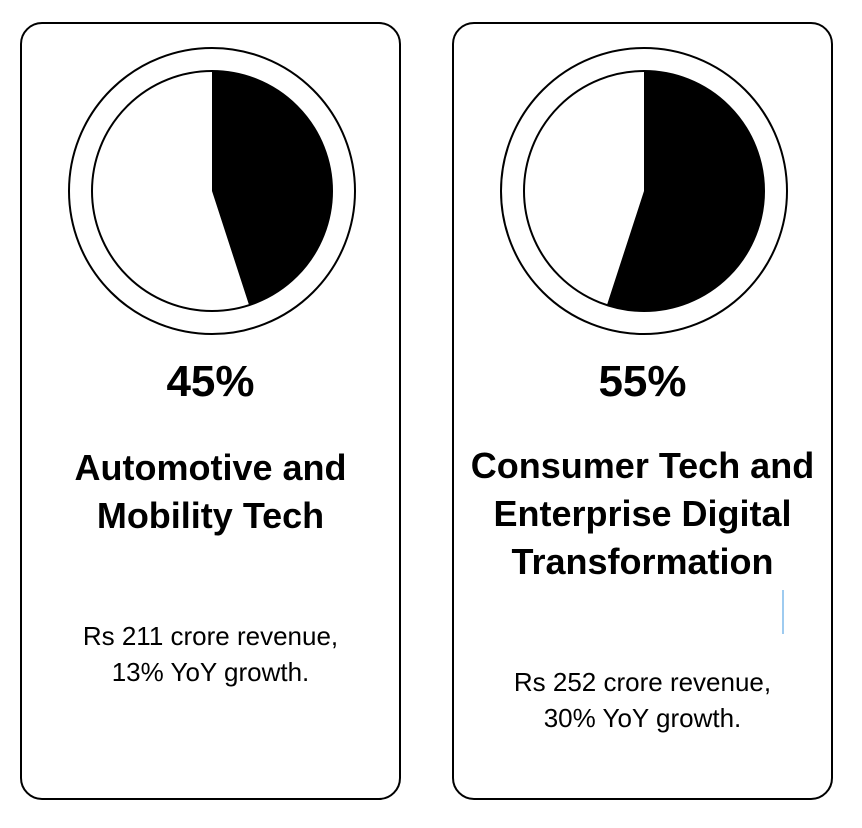  I want to click on percentage-value: 55%, so click(642, 381).